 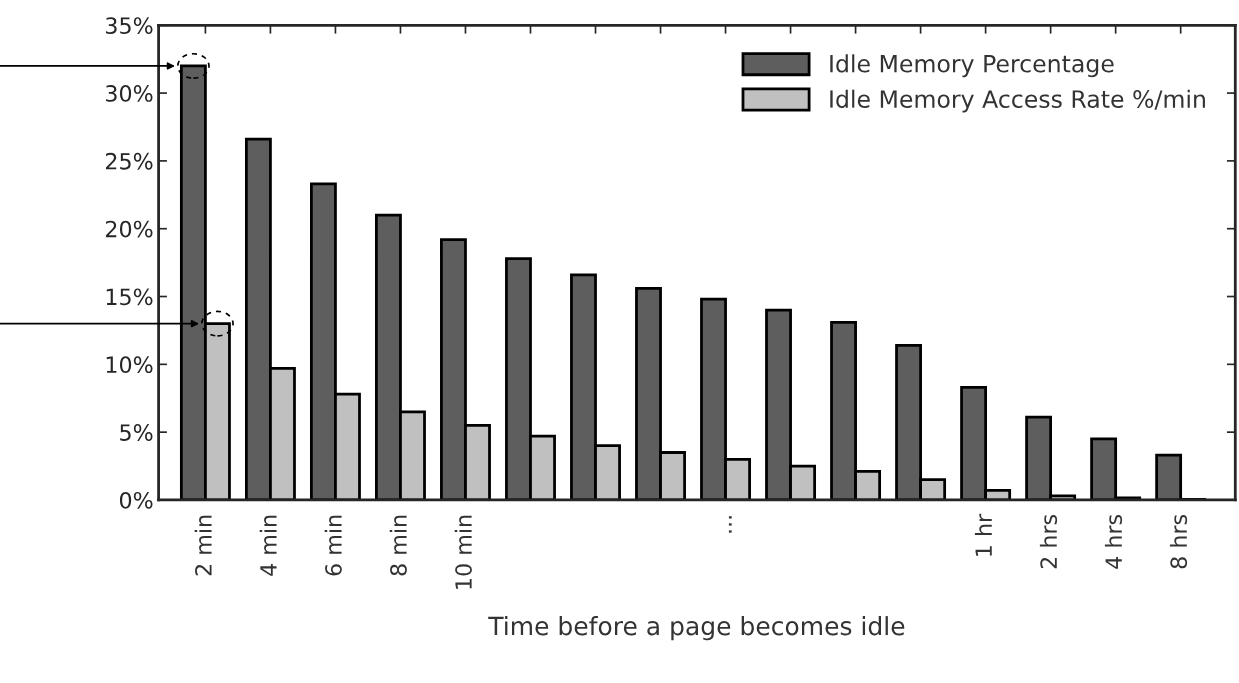 I want to click on legend-label: Idle Memory Access Rate %/min, so click(x=1017, y=101).